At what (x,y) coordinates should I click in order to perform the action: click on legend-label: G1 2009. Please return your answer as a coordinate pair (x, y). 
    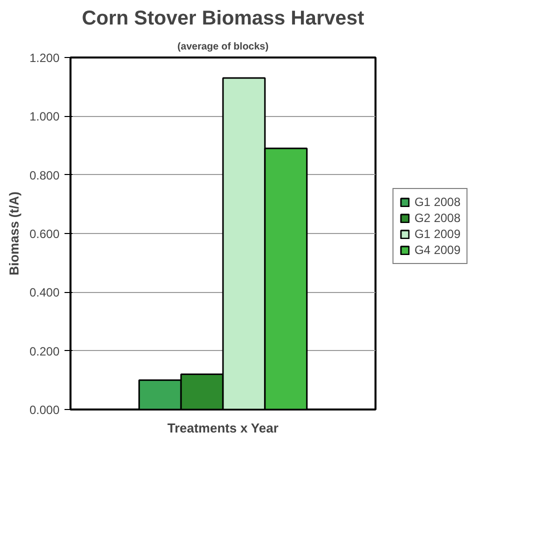
    Looking at the image, I should click on (437, 233).